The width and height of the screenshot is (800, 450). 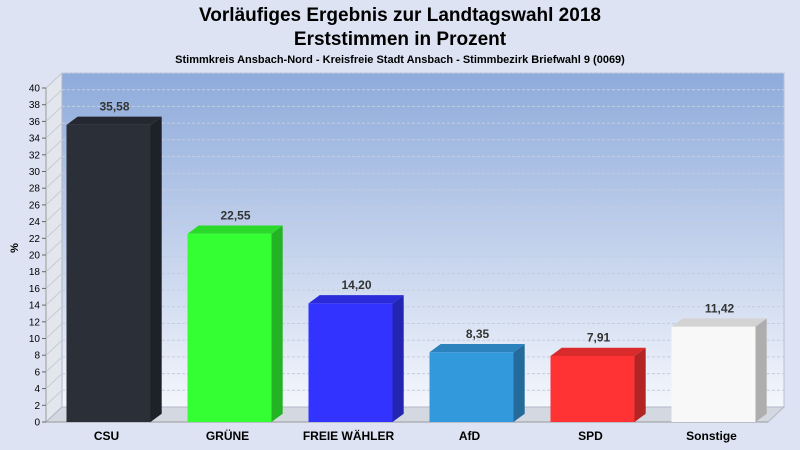 What do you see at coordinates (37, 423) in the screenshot?
I see `y-tick-label: 0` at bounding box center [37, 423].